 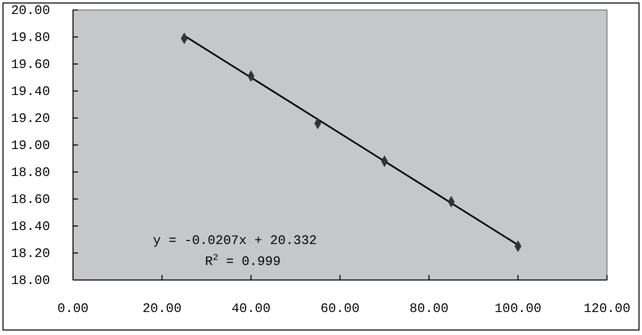 What do you see at coordinates (73, 308) in the screenshot?
I see `x-tick-label: 0.00` at bounding box center [73, 308].